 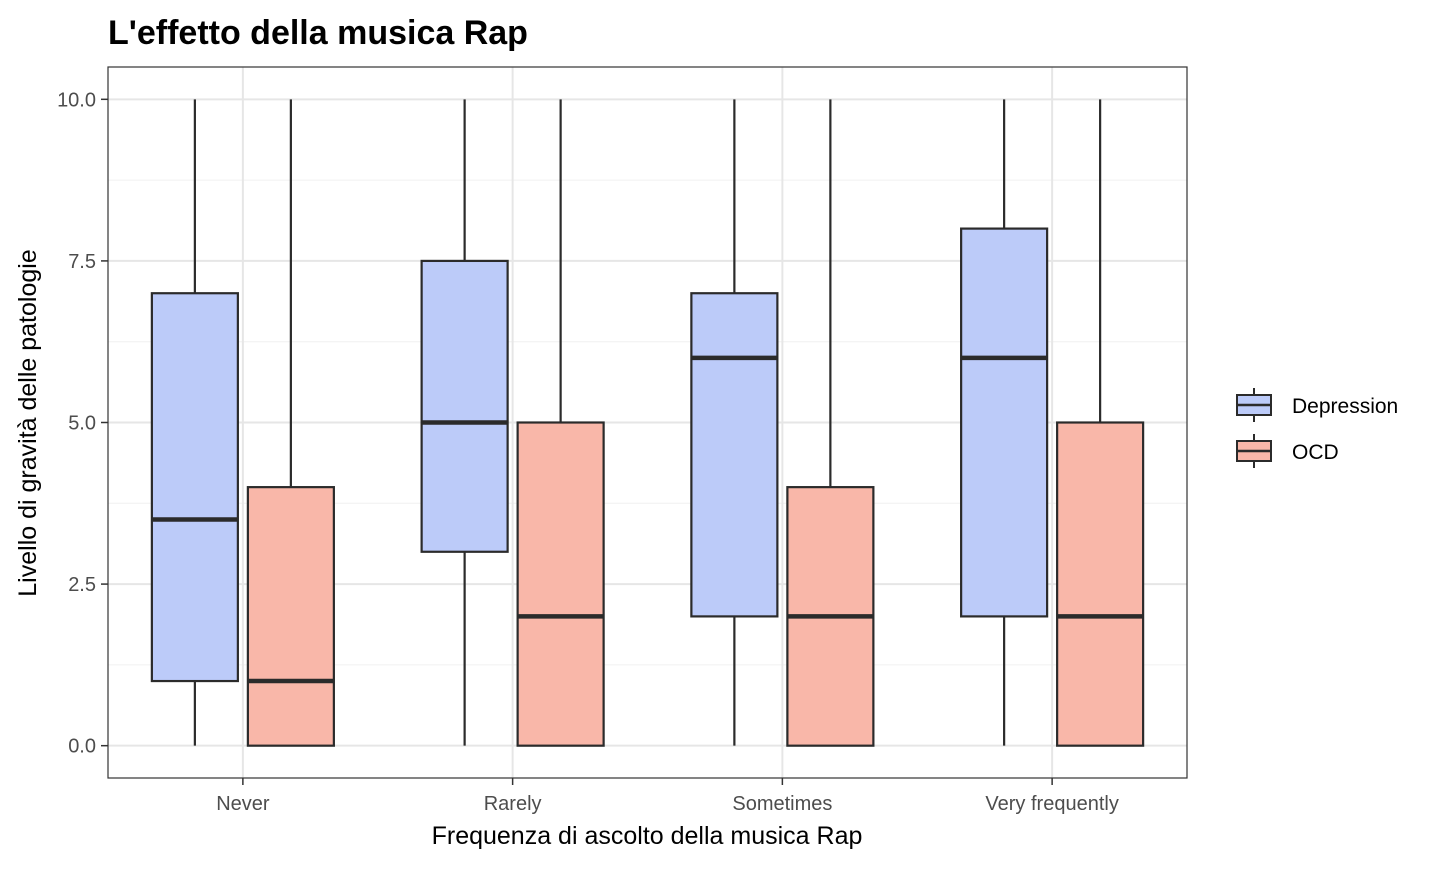 What do you see at coordinates (830, 423) in the screenshot?
I see `box-ocd-sometimes` at bounding box center [830, 423].